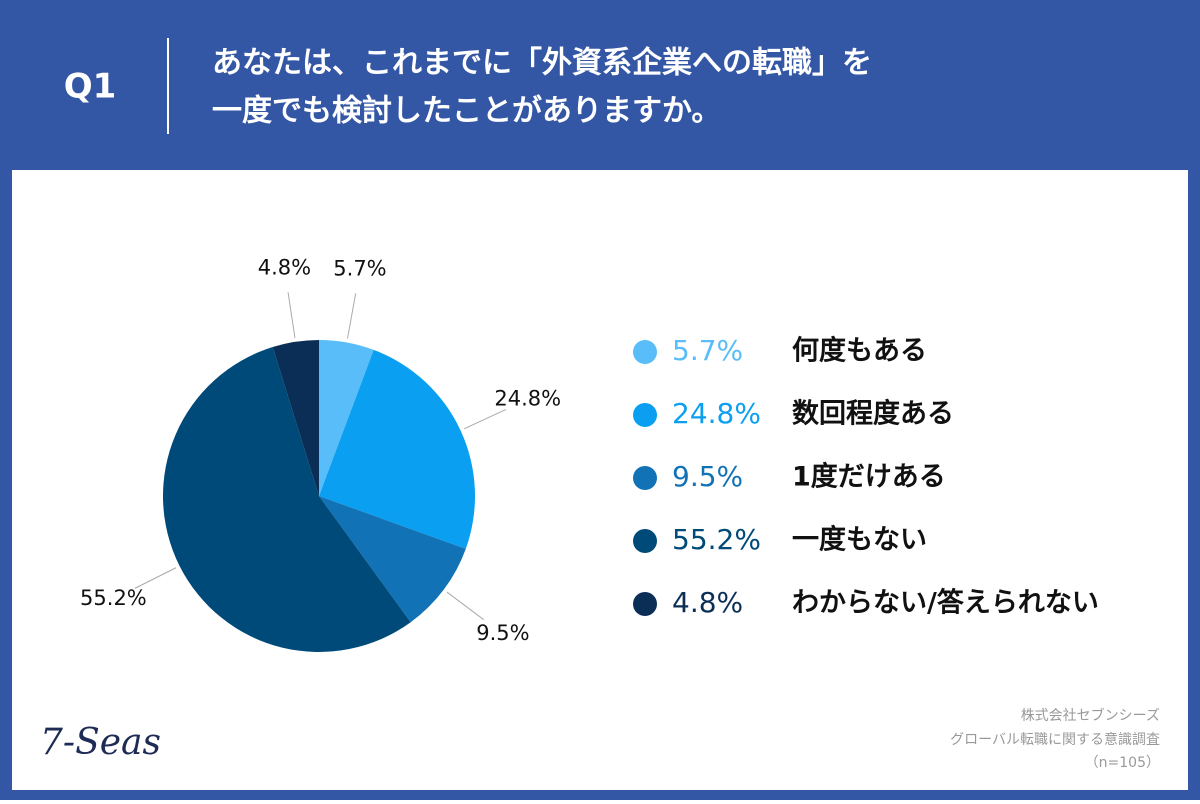 This screenshot has width=1200, height=804. Describe the element at coordinates (90, 87) in the screenshot. I see `question-label: Q1` at that location.